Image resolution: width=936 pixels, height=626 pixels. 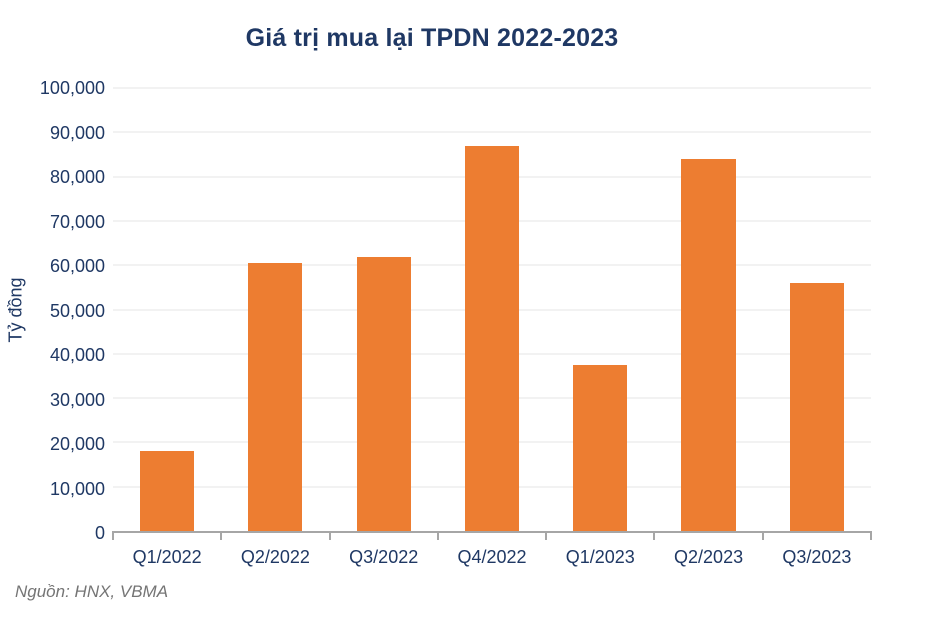 What do you see at coordinates (77, 132) in the screenshot?
I see `y-tick-label: 90,000` at bounding box center [77, 132].